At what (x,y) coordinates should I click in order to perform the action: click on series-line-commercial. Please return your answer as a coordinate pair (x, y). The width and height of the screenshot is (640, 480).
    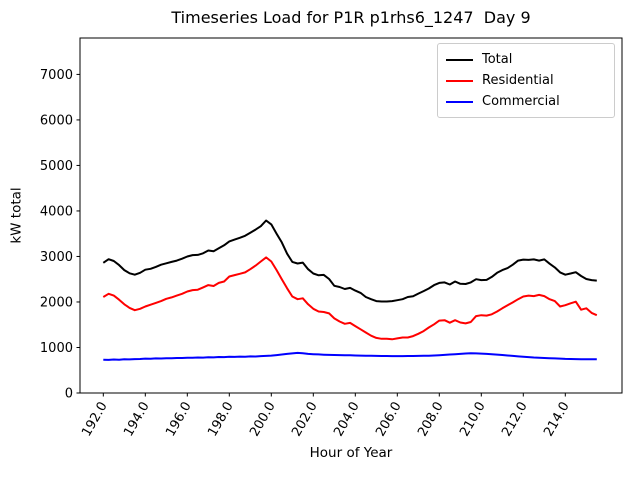
    Looking at the image, I should click on (350, 356).